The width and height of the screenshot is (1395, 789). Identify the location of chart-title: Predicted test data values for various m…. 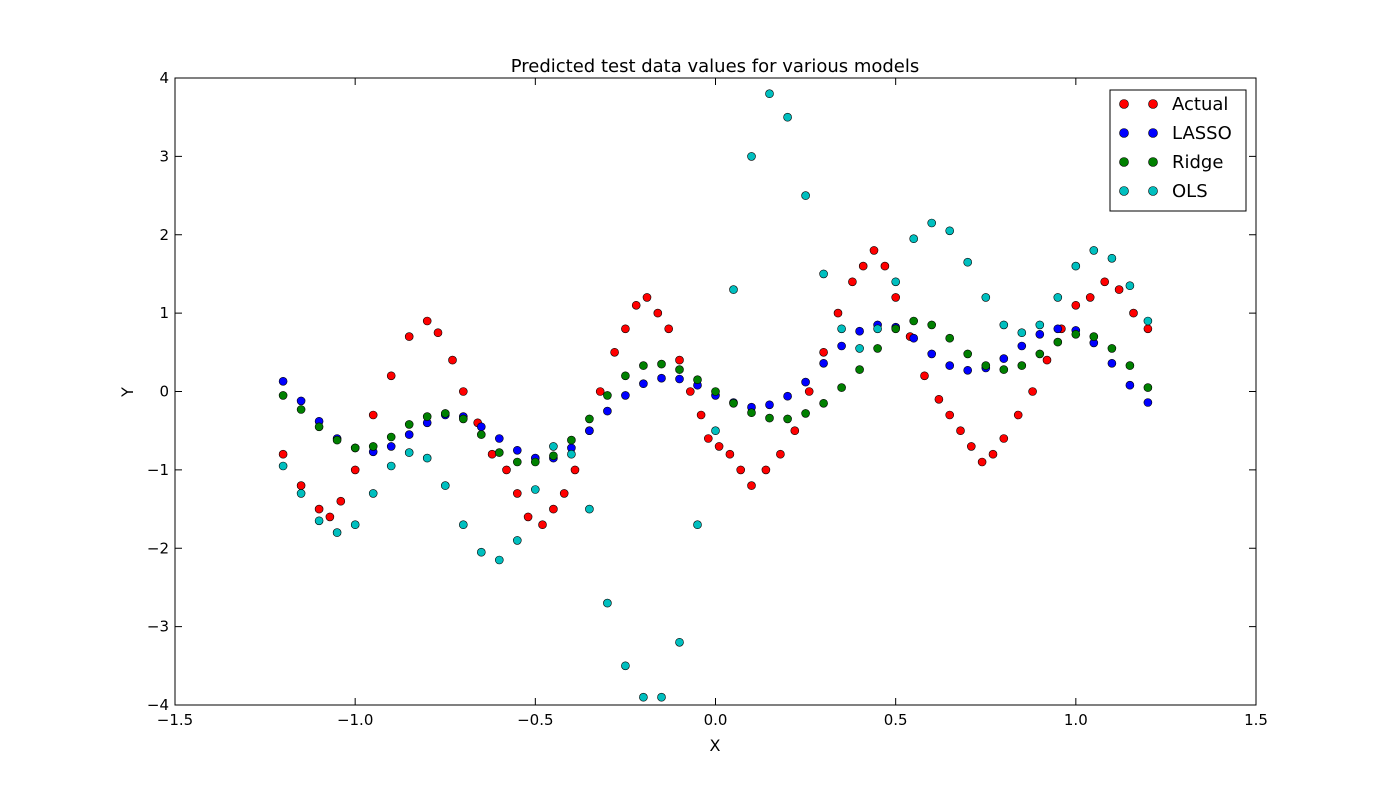
(715, 66).